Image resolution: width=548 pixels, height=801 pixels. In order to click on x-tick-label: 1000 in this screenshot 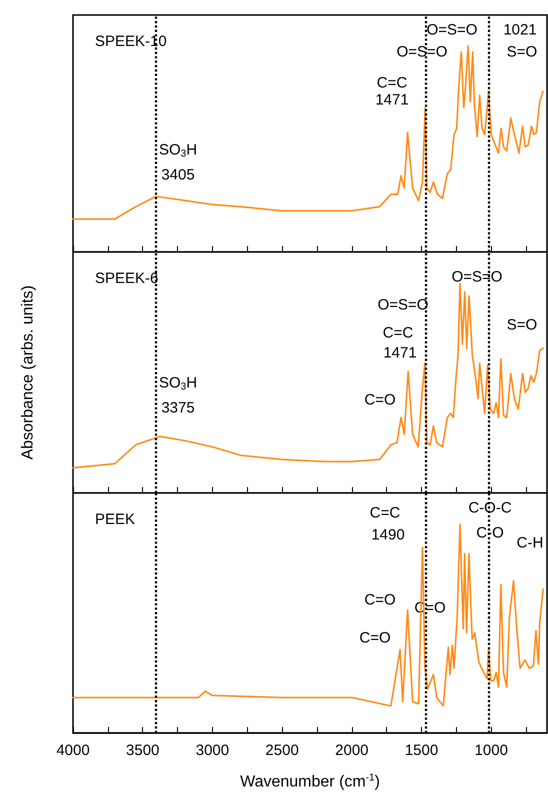, I will do `click(491, 750)`.